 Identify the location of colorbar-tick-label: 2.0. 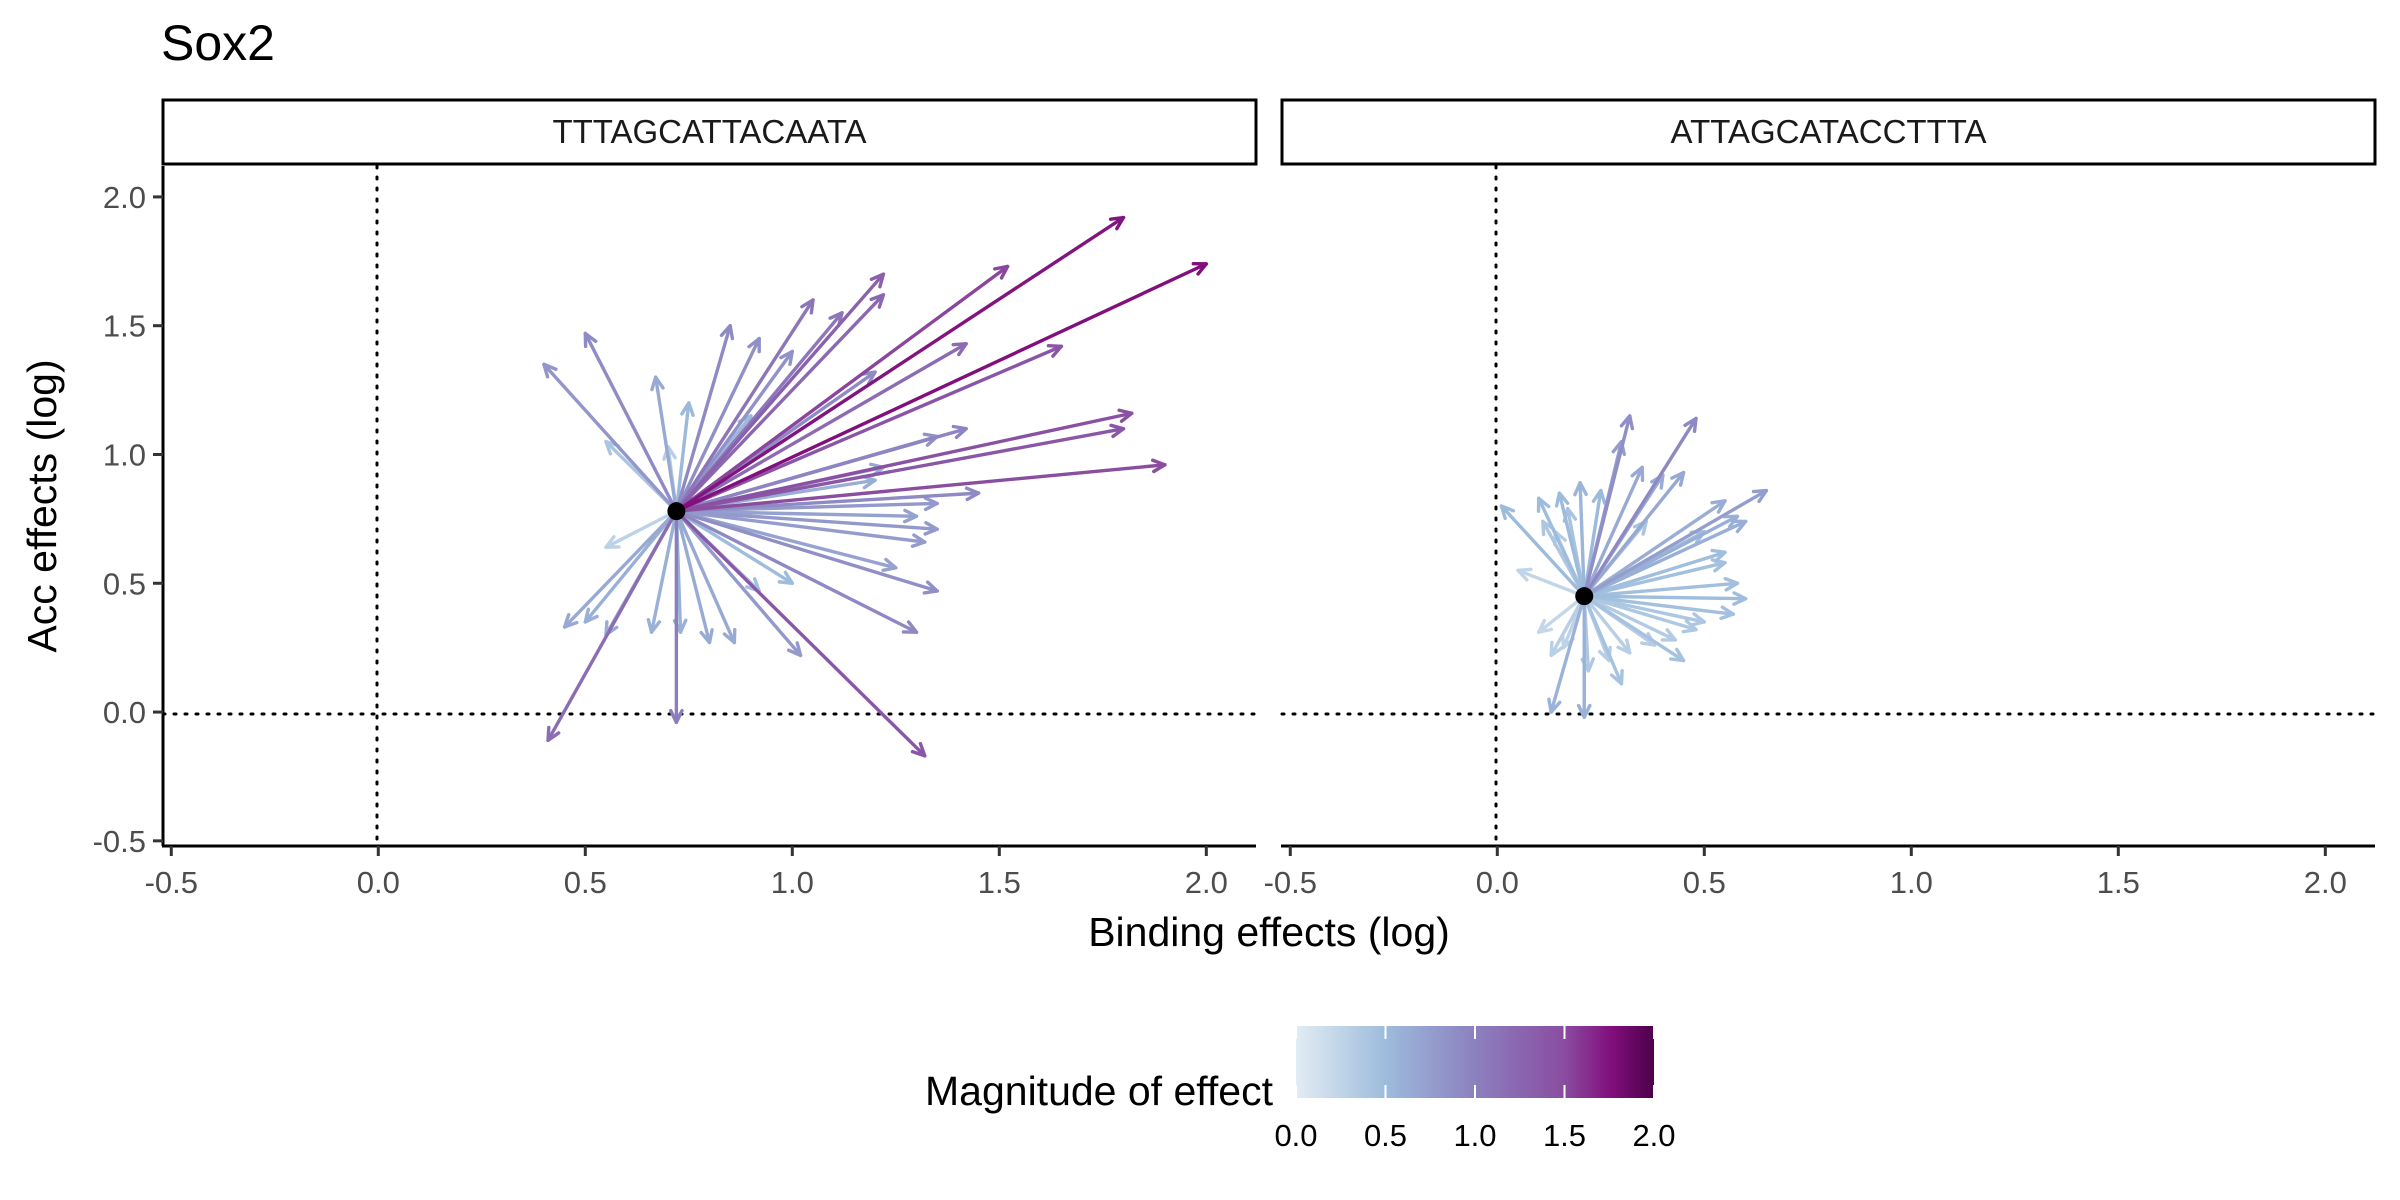
(1653, 1135).